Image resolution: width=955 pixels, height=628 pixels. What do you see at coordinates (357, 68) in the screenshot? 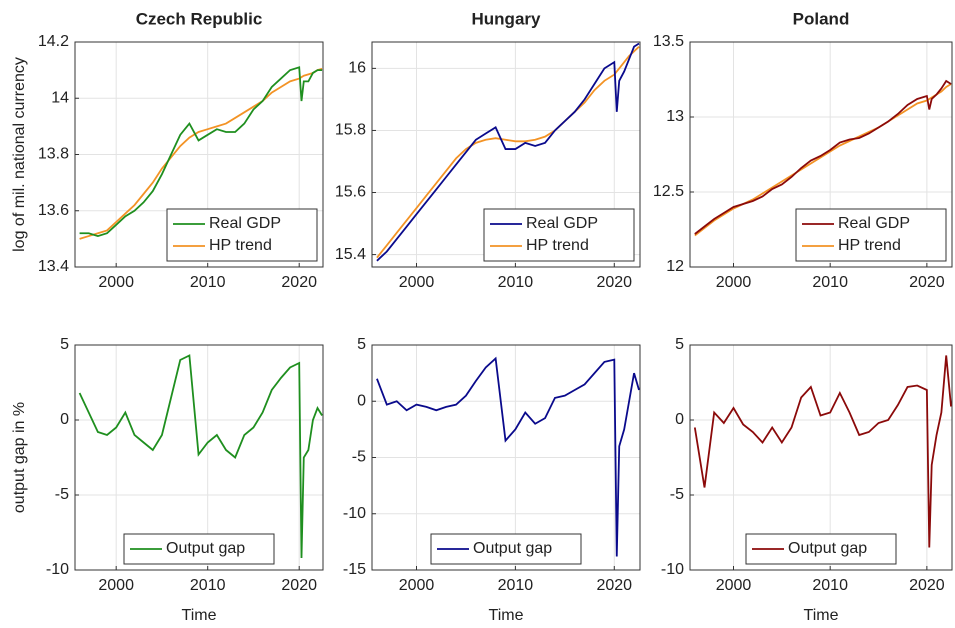
I see `y-tick-label: 16` at bounding box center [357, 68].